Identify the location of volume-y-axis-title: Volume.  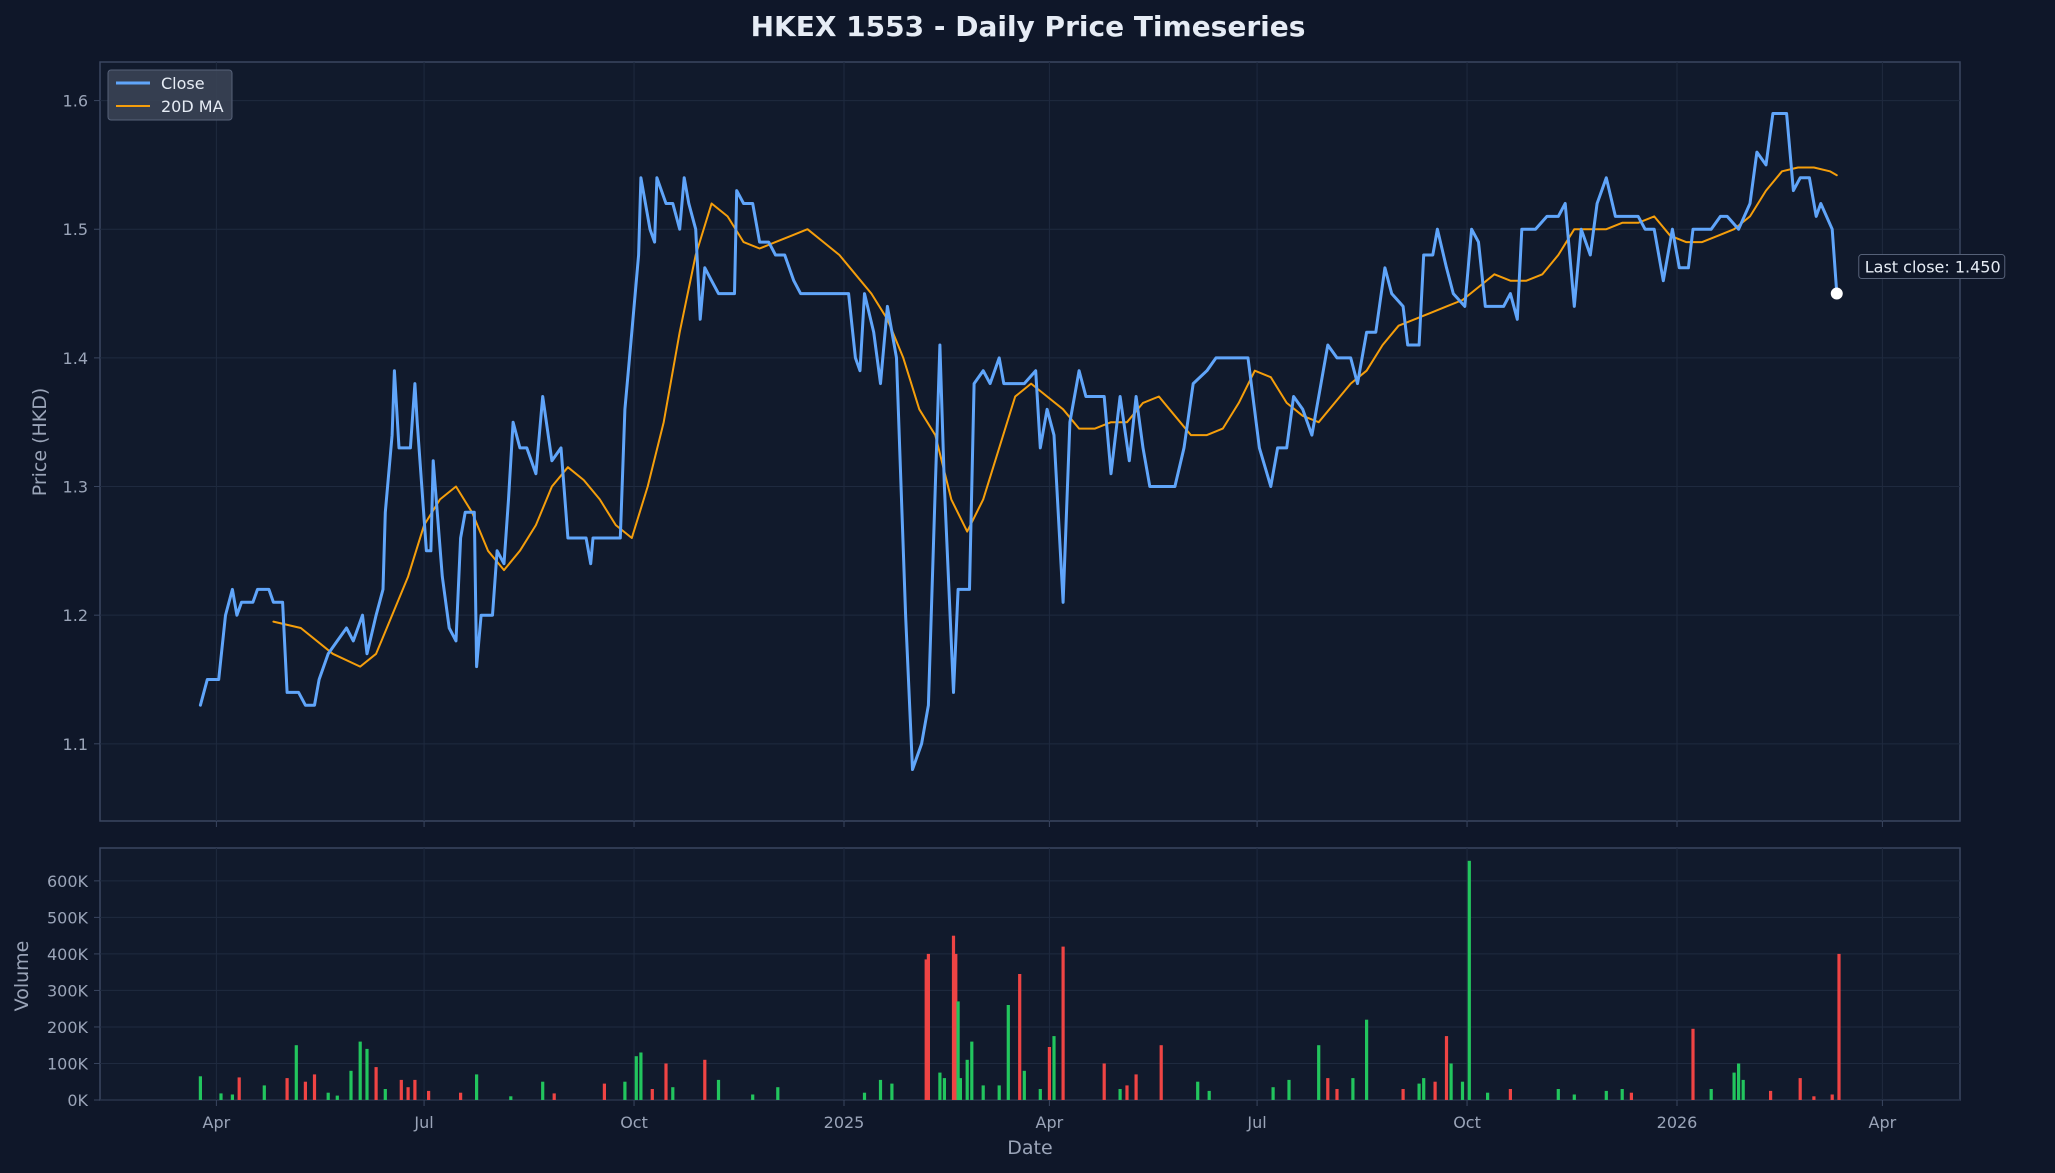
(22, 976).